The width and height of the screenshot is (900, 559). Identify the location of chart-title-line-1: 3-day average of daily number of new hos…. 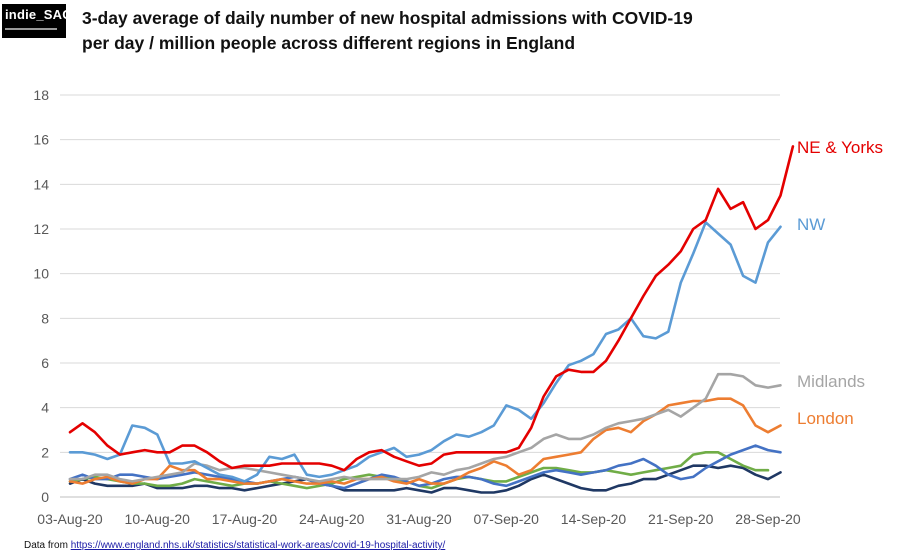
(387, 18).